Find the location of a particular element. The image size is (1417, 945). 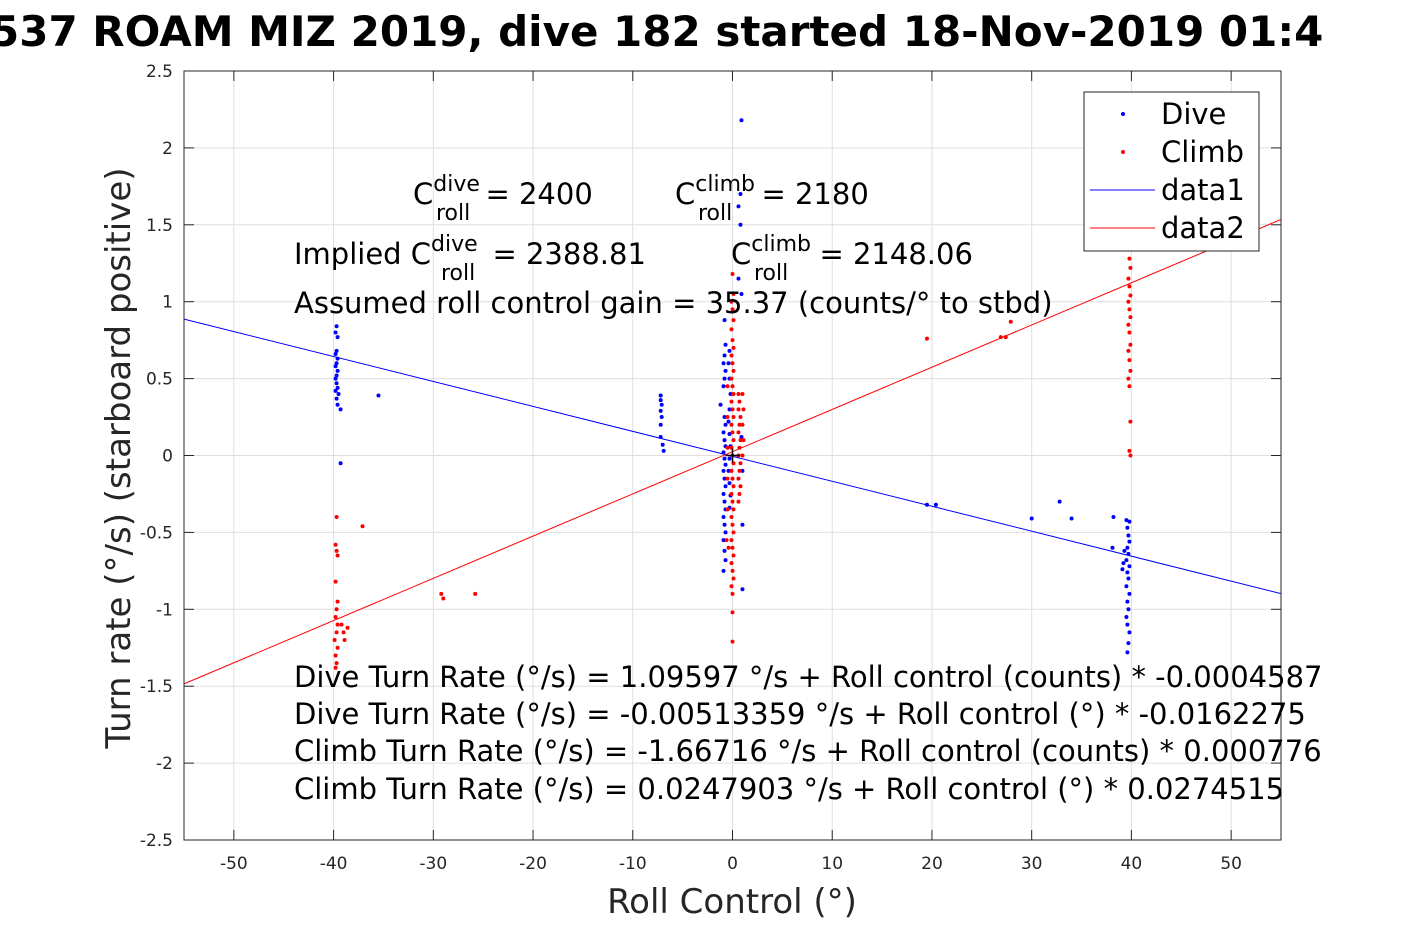

x-tick-label: 50 is located at coordinates (1231, 864).